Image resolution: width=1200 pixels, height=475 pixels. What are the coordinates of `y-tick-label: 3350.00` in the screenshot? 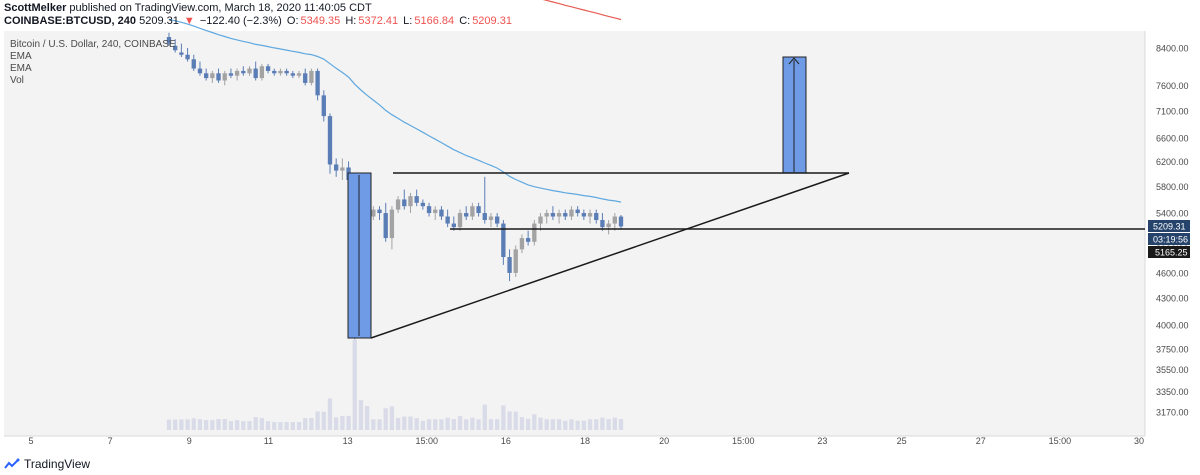 It's located at (1172, 392).